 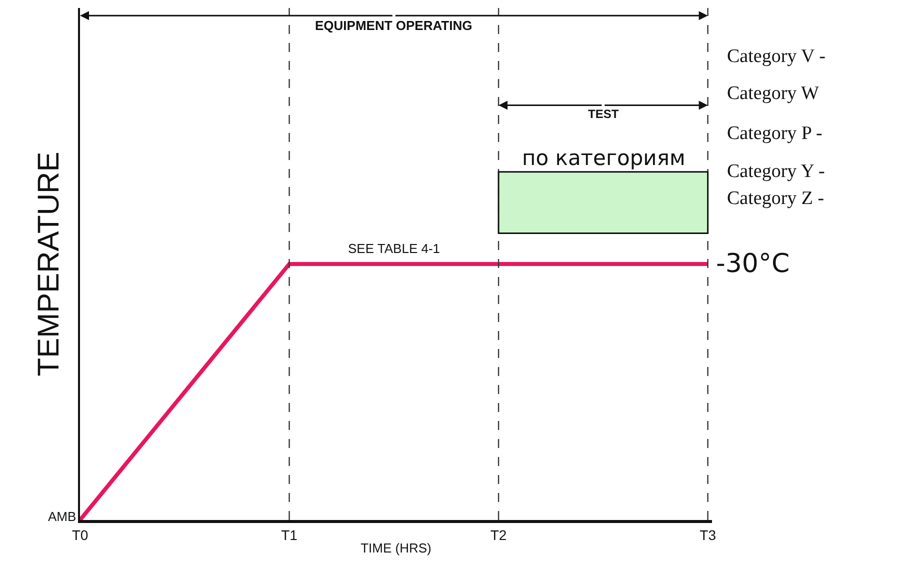 I want to click on annotation: SEE TABLE 4-1, so click(x=394, y=248).